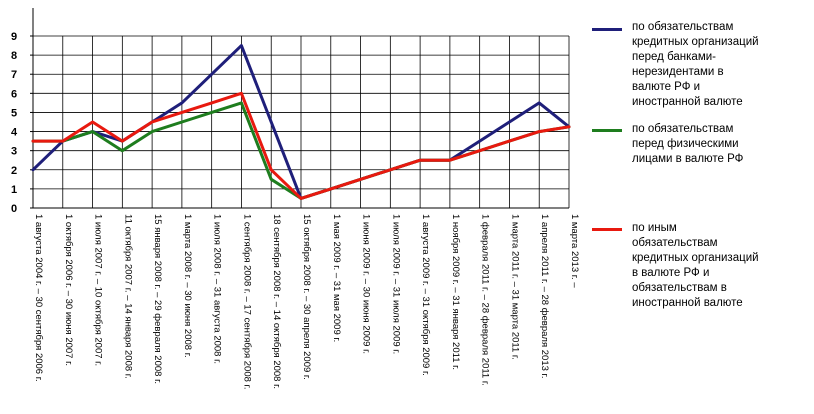 The height and width of the screenshot is (414, 814). What do you see at coordinates (14, 171) in the screenshot?
I see `y-tick-label: 2` at bounding box center [14, 171].